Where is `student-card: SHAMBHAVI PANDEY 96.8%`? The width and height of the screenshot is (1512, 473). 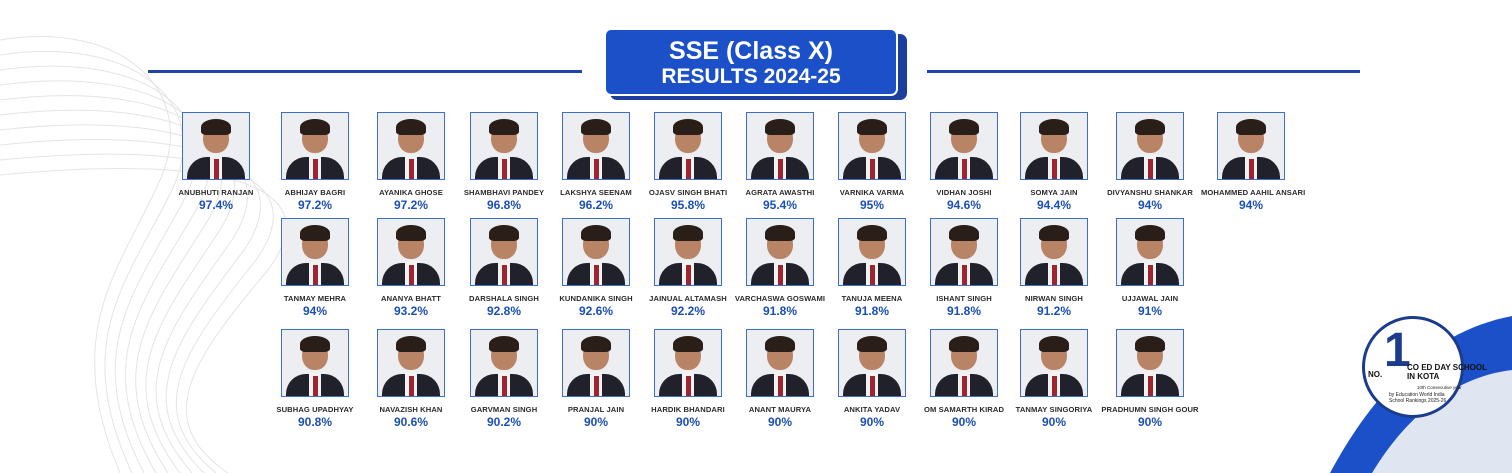
student-card: SHAMBHAVI PANDEY 96.8% is located at coordinates (504, 162).